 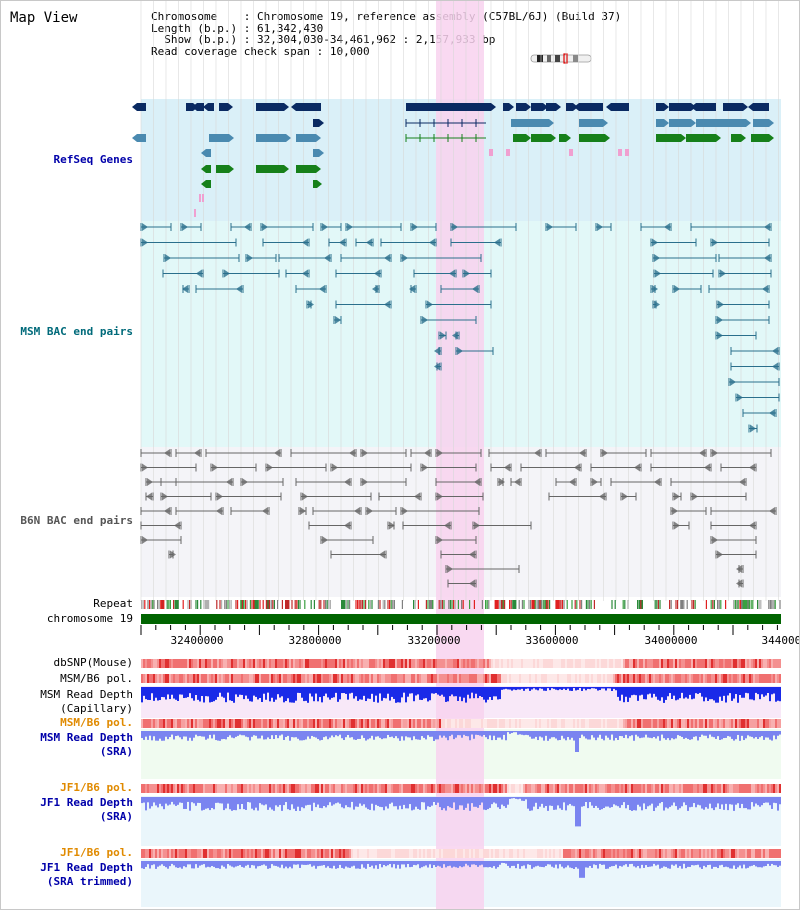 What do you see at coordinates (89, 618) in the screenshot?
I see `chromosome-track-label: chromosome 19` at bounding box center [89, 618].